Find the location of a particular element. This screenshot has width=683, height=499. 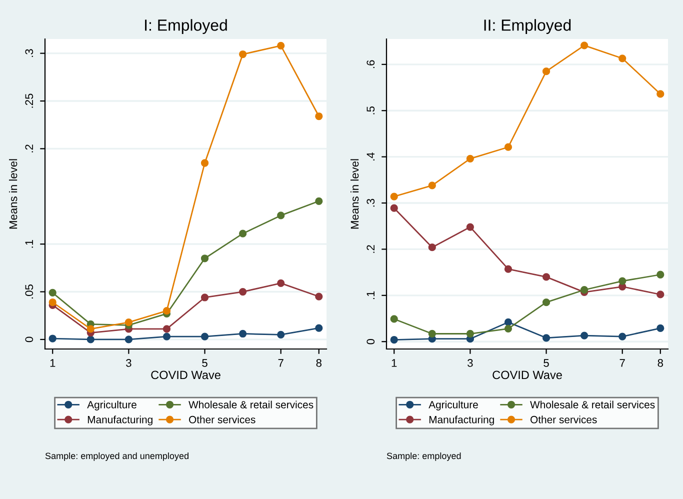

y-tick-label: .25 is located at coordinates (29, 101).